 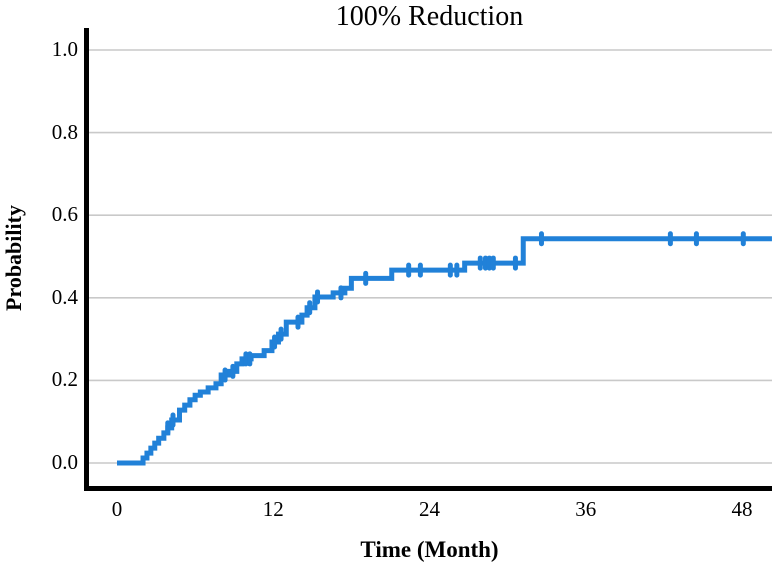 What do you see at coordinates (273, 509) in the screenshot?
I see `x-tick-label-12: 12` at bounding box center [273, 509].